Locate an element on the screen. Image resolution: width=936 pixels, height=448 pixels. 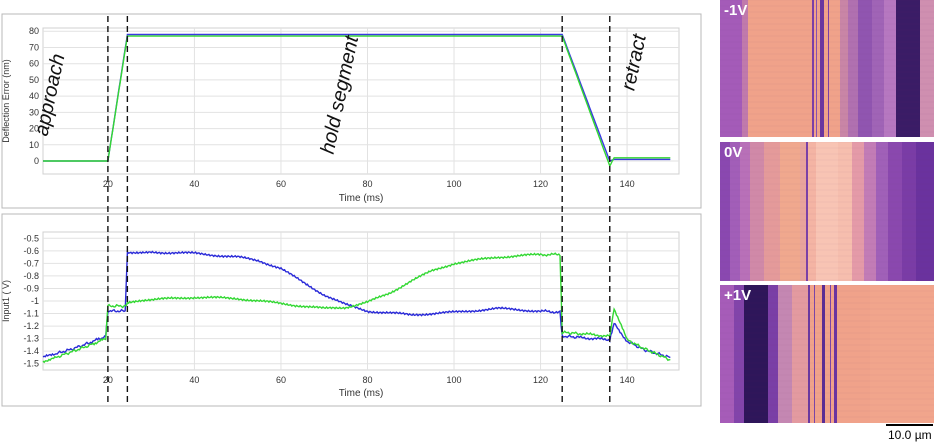
afm-image-tile-0v: 0V is located at coordinates (827, 211).